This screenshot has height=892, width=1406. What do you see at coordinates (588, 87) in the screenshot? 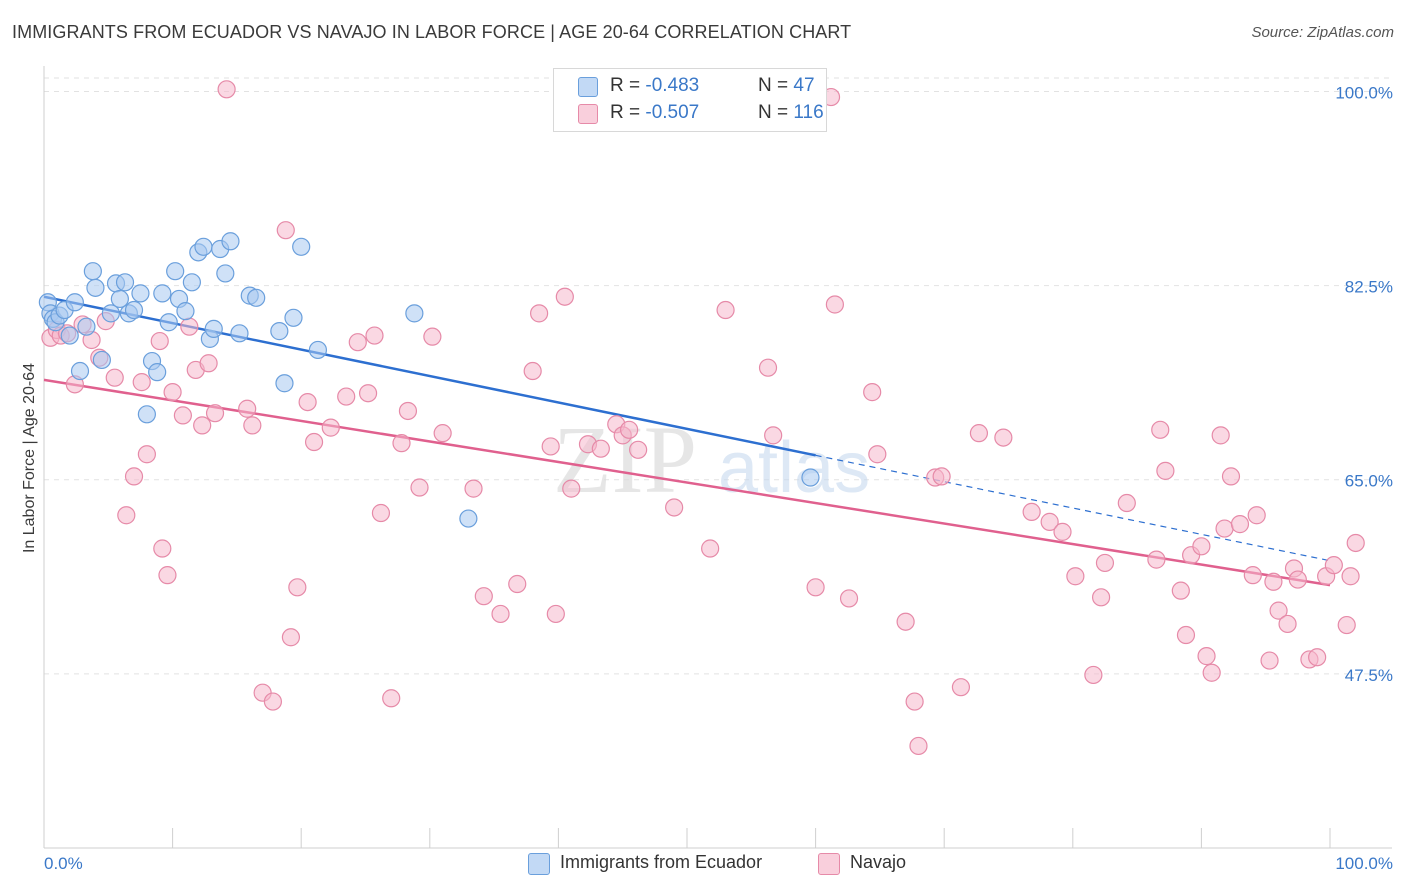
I see `legend-swatch-ecuador` at bounding box center [588, 87].